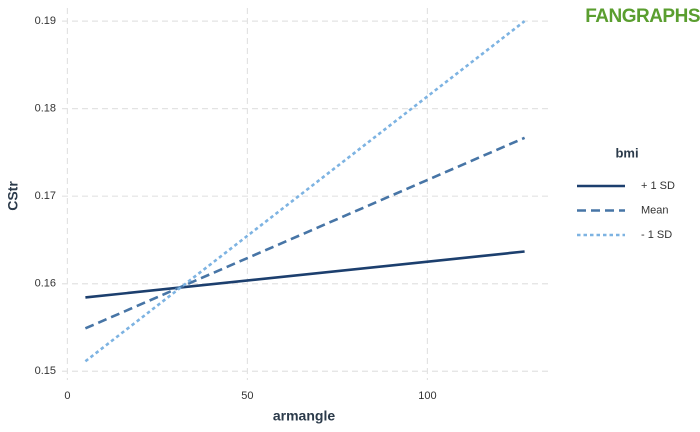 This screenshot has height=432, width=700. Describe the element at coordinates (67, 396) in the screenshot. I see `x-tick-label: 0` at that location.